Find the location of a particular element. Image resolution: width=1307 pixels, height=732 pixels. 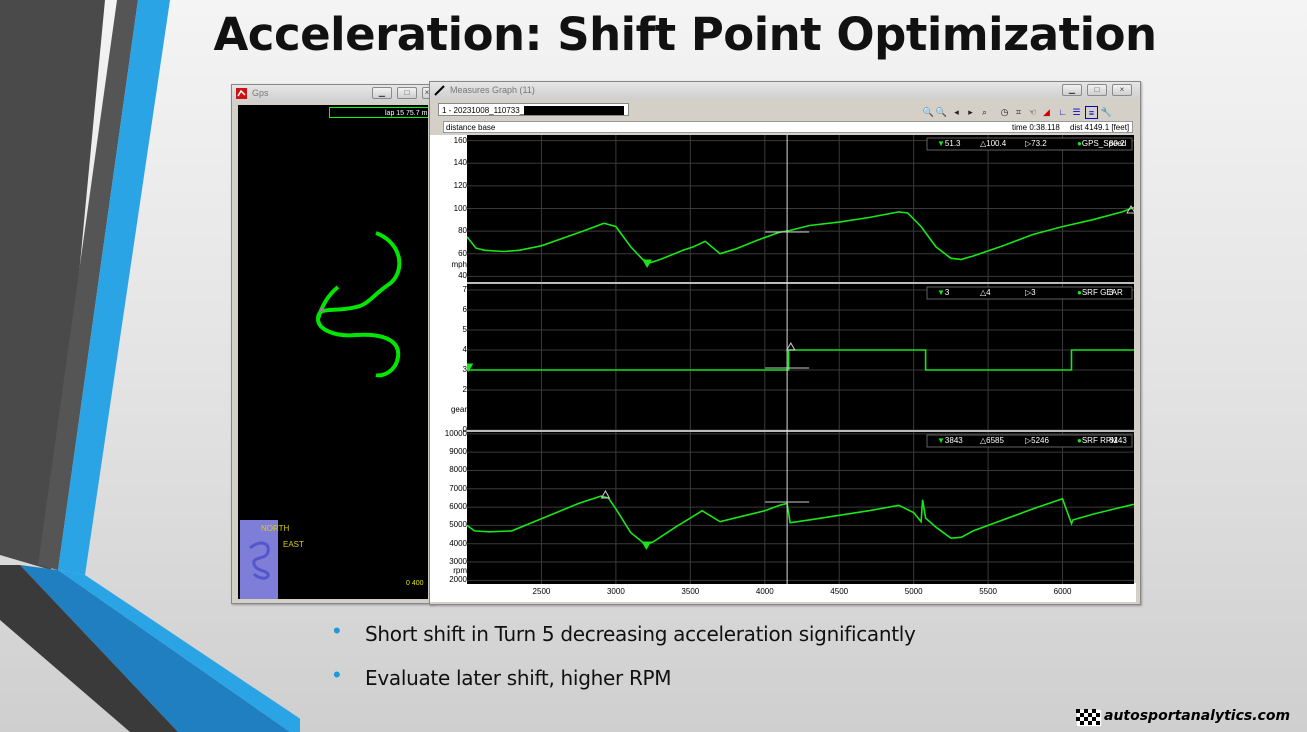

y-tick-label: 8000 is located at coordinates (458, 470).